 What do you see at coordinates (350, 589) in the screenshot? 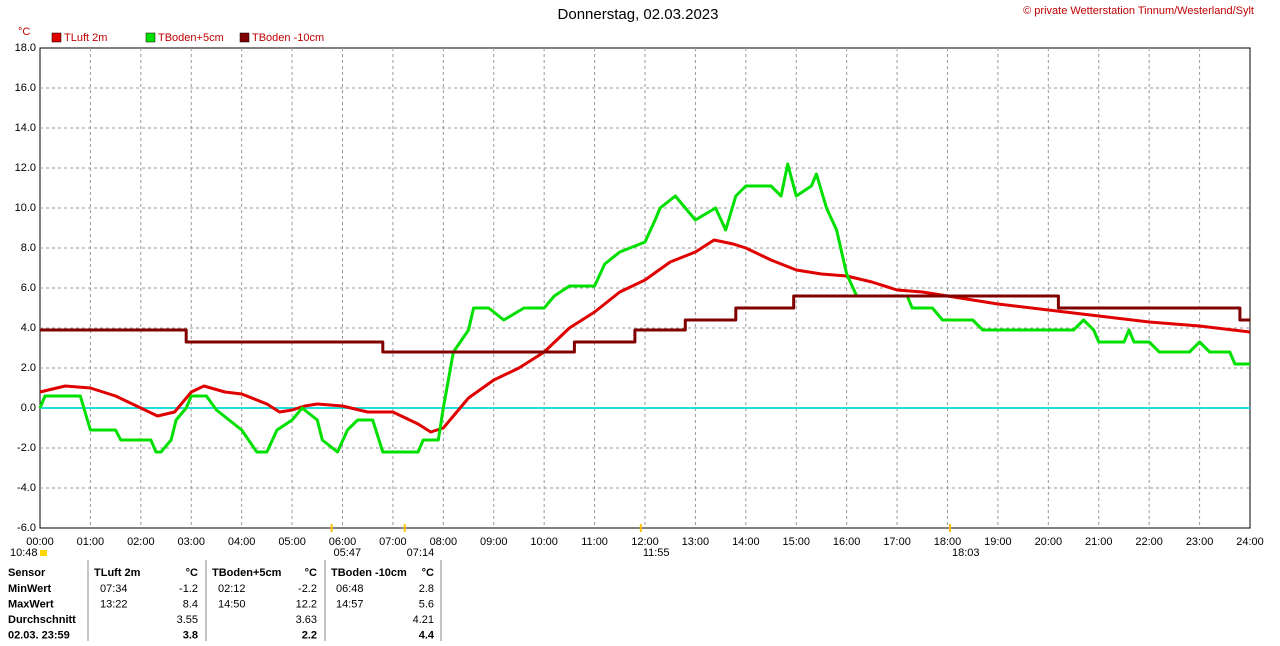
I see `table-cell: 06:48` at bounding box center [350, 589].